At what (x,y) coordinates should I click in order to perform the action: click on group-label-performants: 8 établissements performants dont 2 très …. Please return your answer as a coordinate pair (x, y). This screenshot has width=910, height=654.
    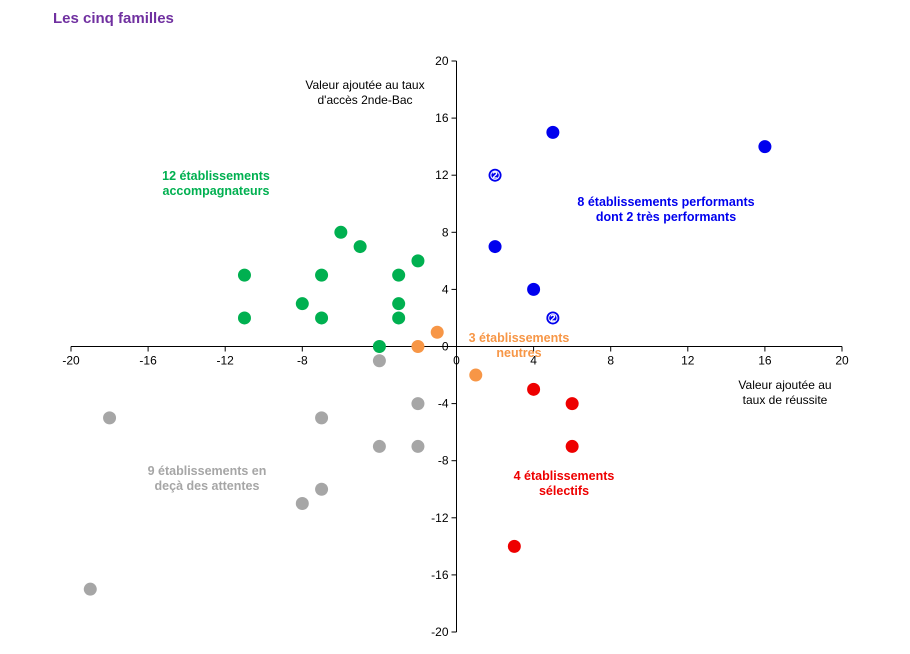
    Looking at the image, I should click on (665, 209).